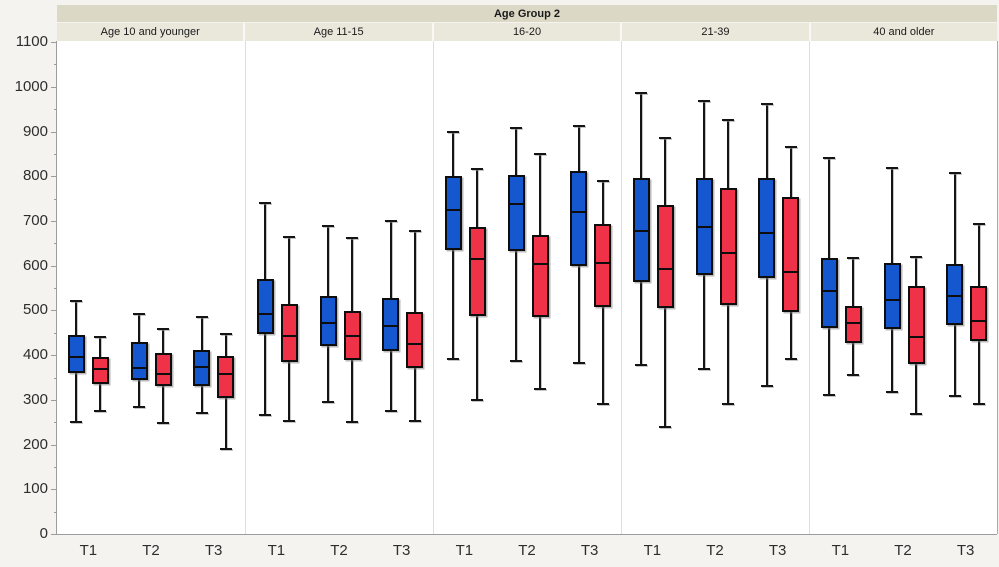 This screenshot has width=999, height=567. What do you see at coordinates (35, 131) in the screenshot?
I see `y-tick-label: 900` at bounding box center [35, 131].